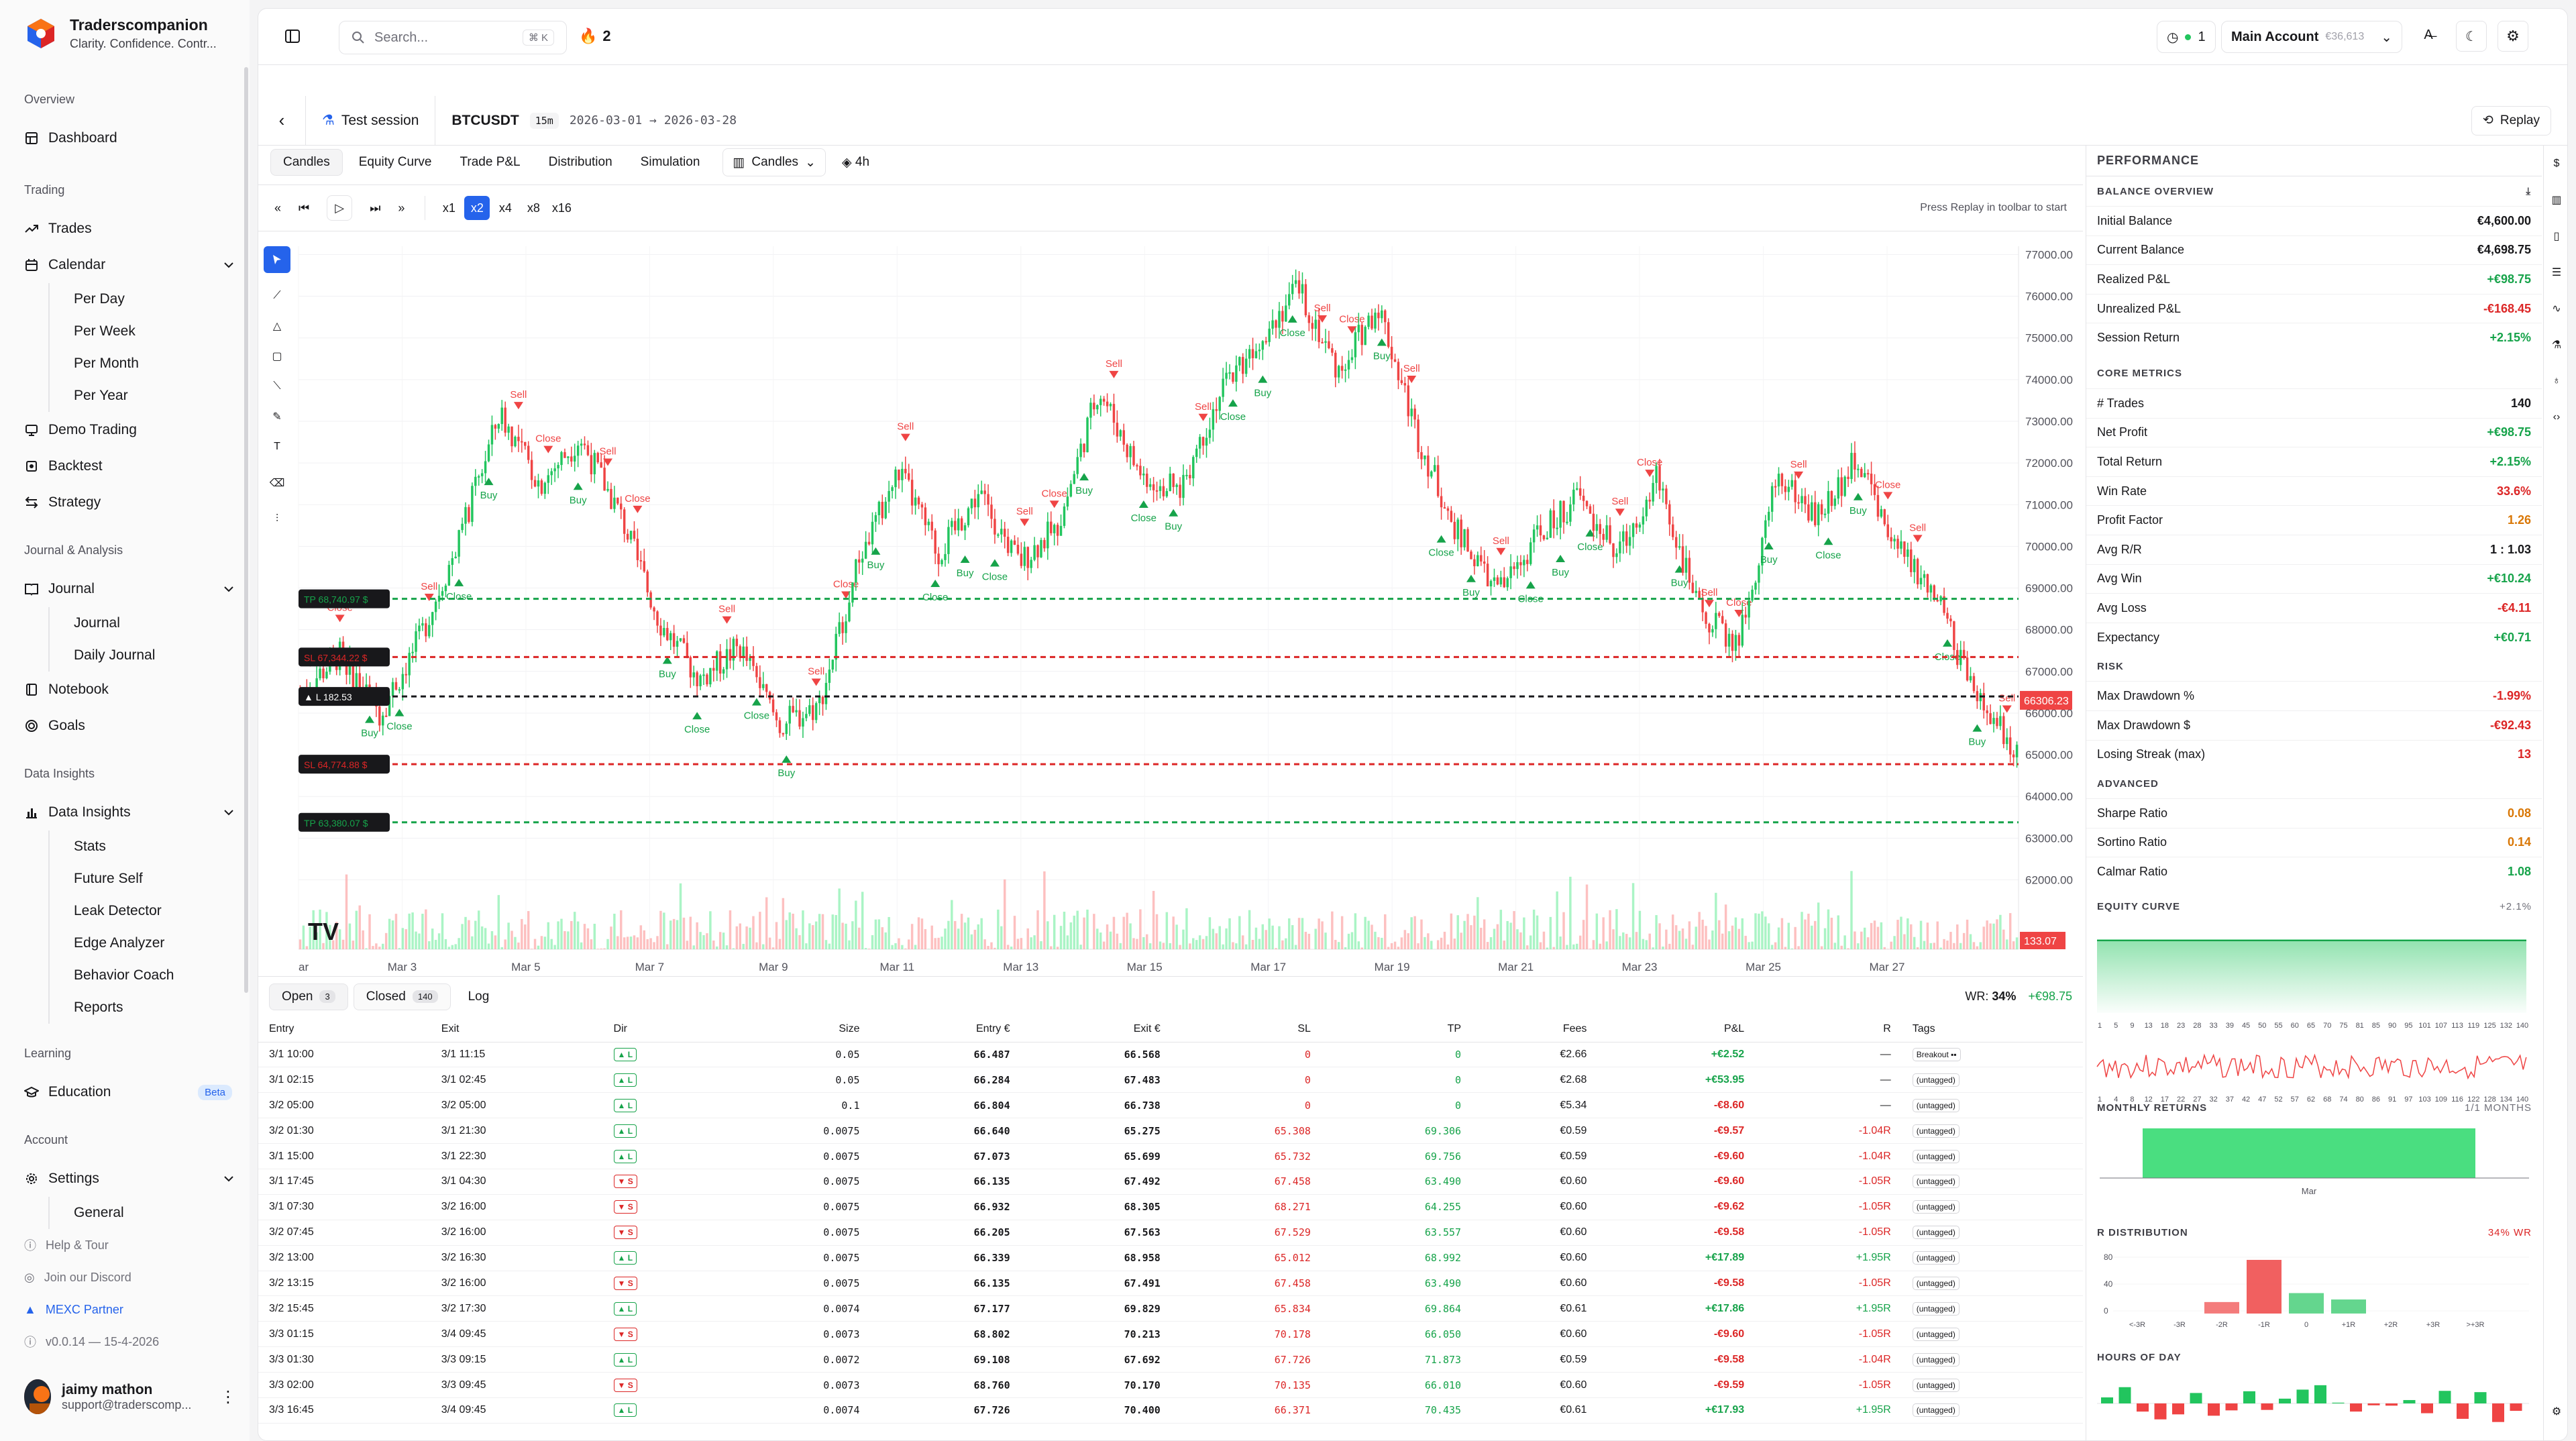 Image resolution: width=2576 pixels, height=1441 pixels. I want to click on discord-link: ◎ Join our Discord, so click(130, 1277).